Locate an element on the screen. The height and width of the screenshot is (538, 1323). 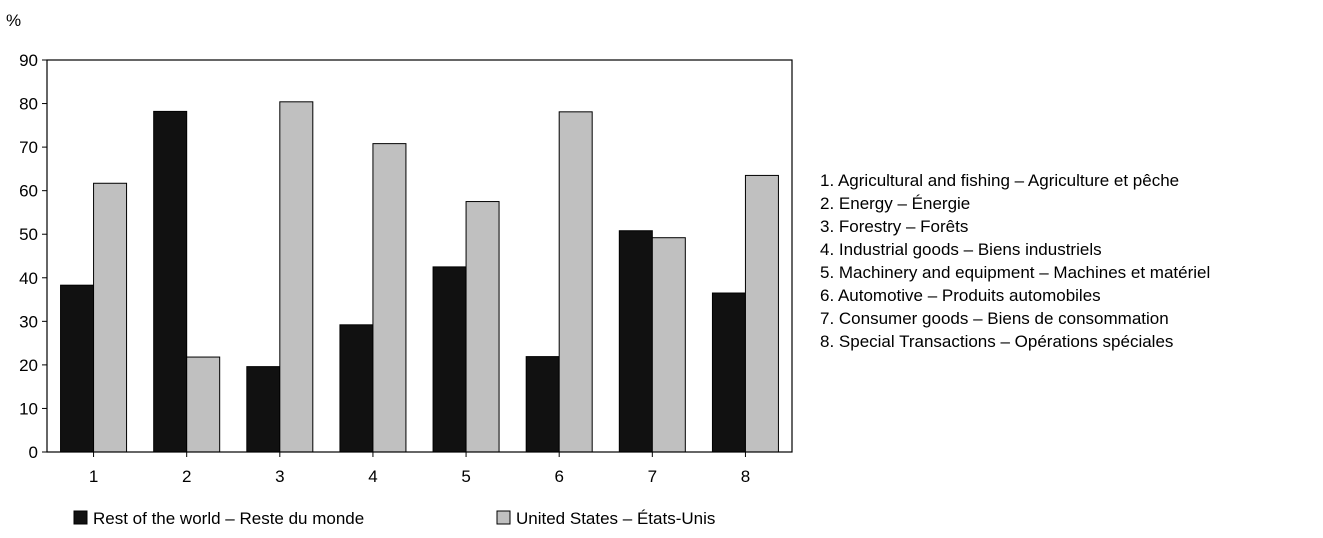
y-tick-label: 90 is located at coordinates (28, 60).